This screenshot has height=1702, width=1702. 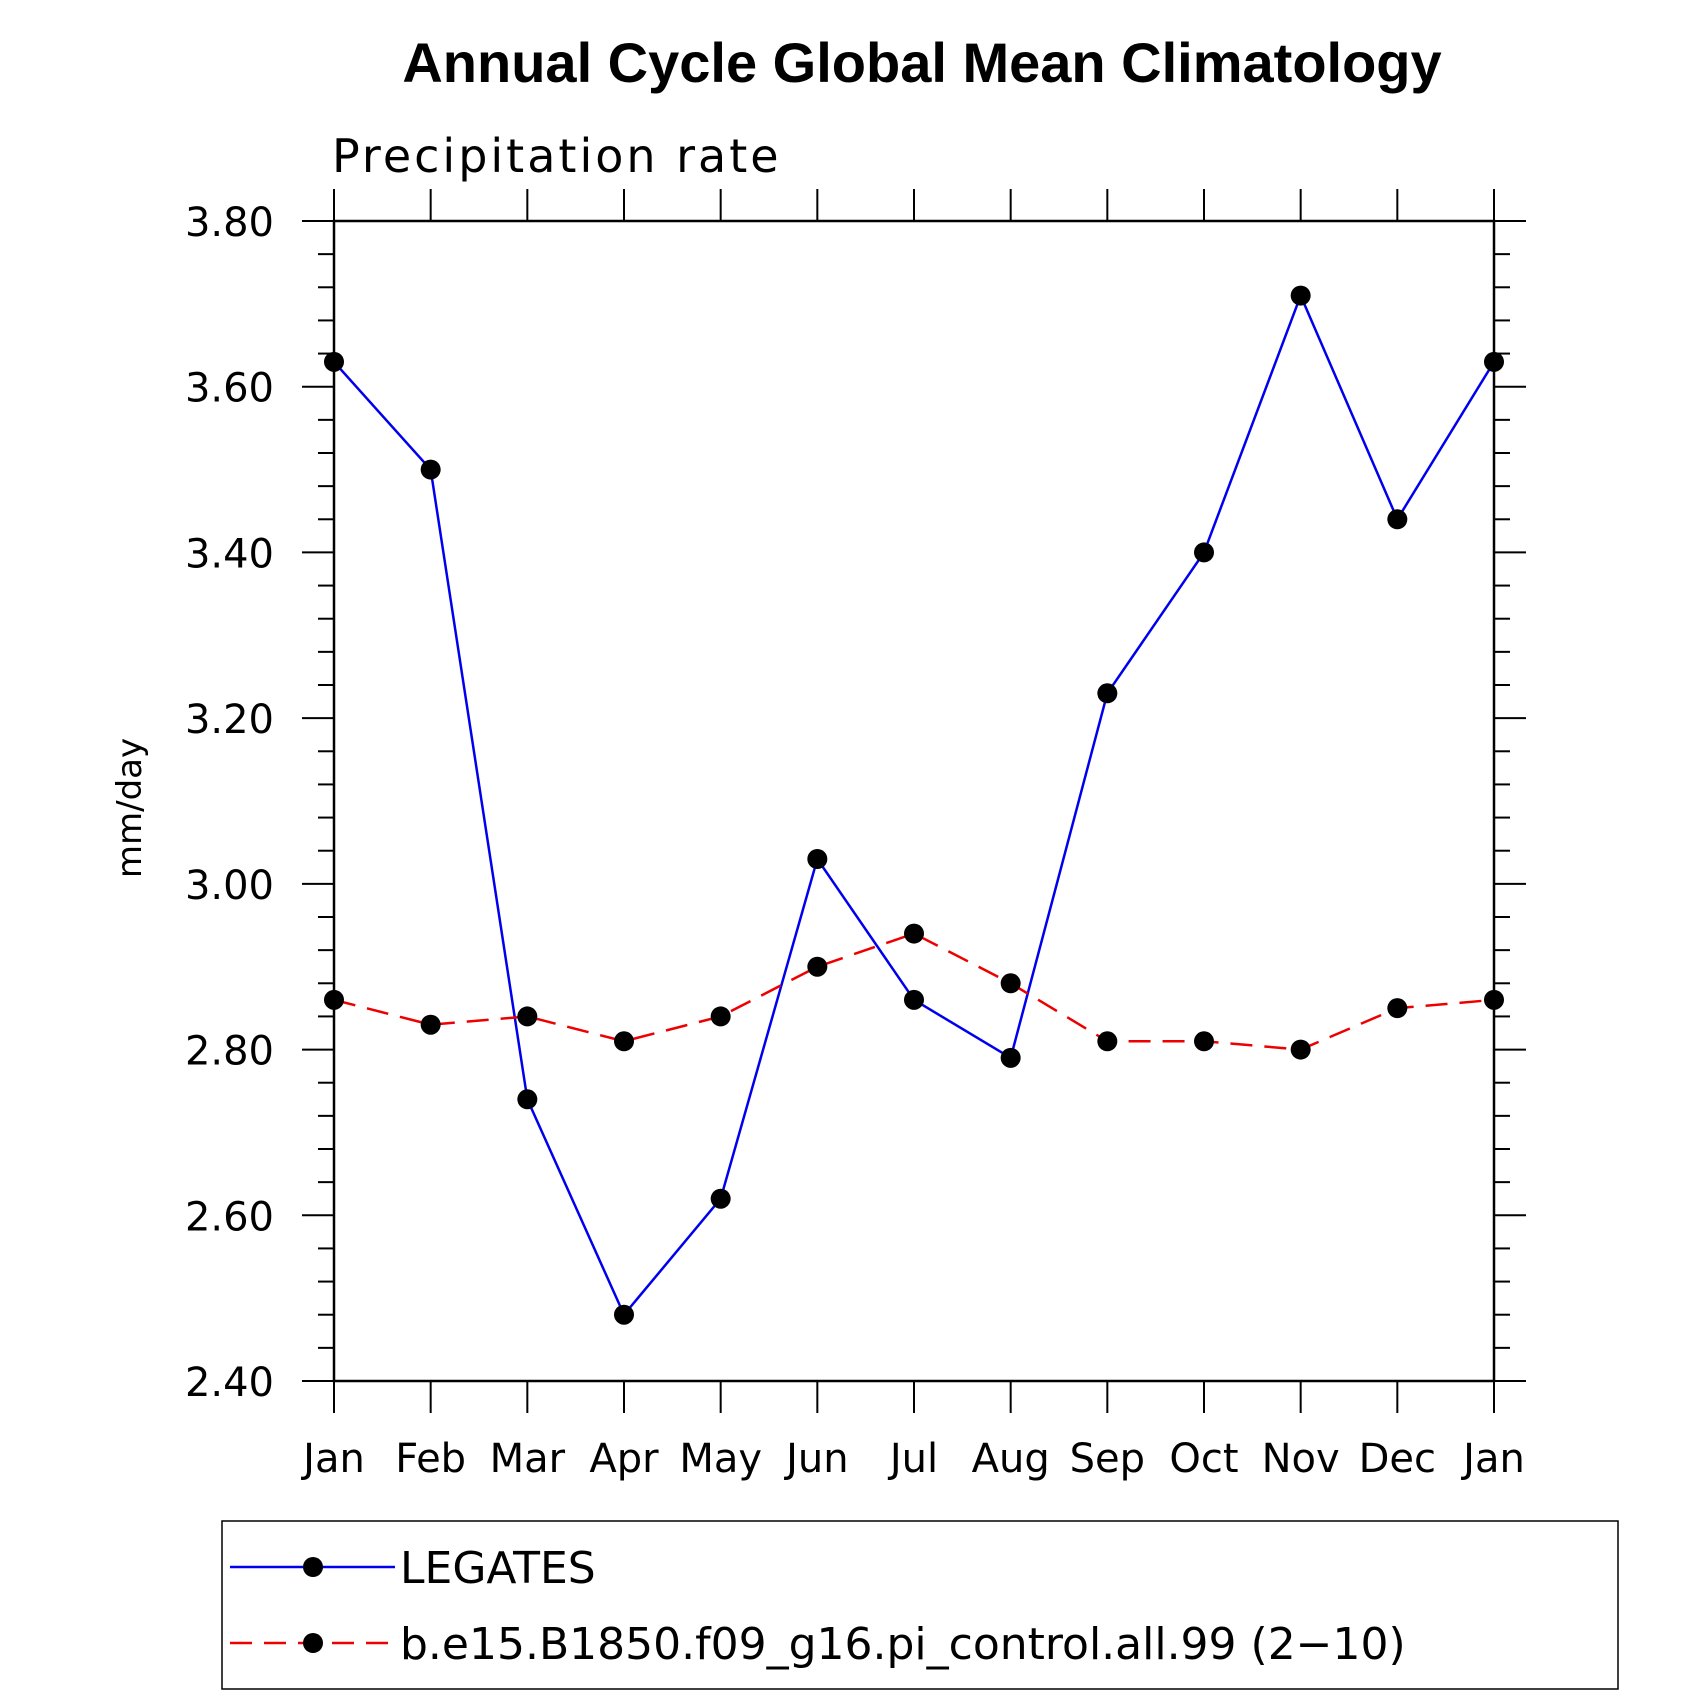 What do you see at coordinates (313, 1643) in the screenshot?
I see `legend-marker-model` at bounding box center [313, 1643].